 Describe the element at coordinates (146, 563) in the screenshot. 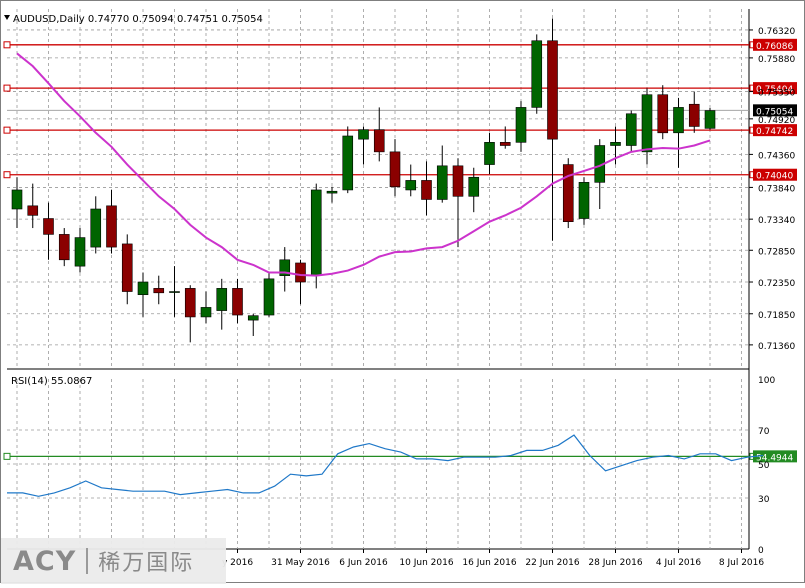

I see `logo-chinese-text: 稀万国际` at that location.